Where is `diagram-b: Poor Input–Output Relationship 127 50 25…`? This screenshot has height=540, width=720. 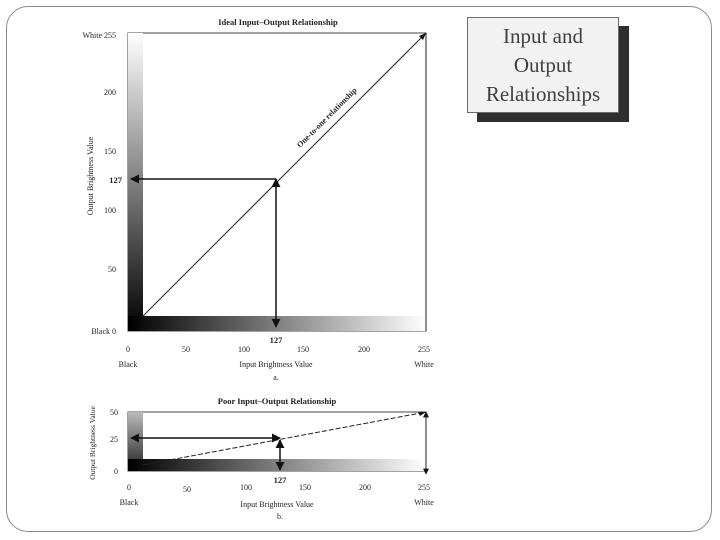
diagram-b: Poor Input–Output Relationship 127 50 25… is located at coordinates (261, 458).